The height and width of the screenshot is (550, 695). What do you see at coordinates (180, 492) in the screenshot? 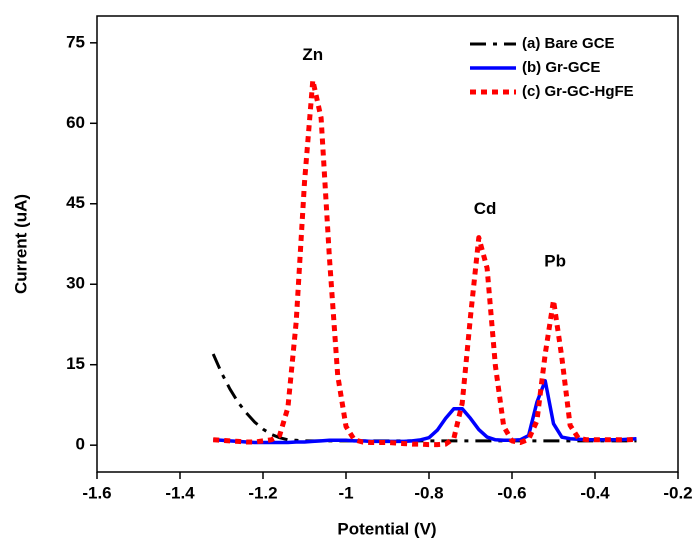
I see `x-tick-label: -1.4` at bounding box center [180, 492].